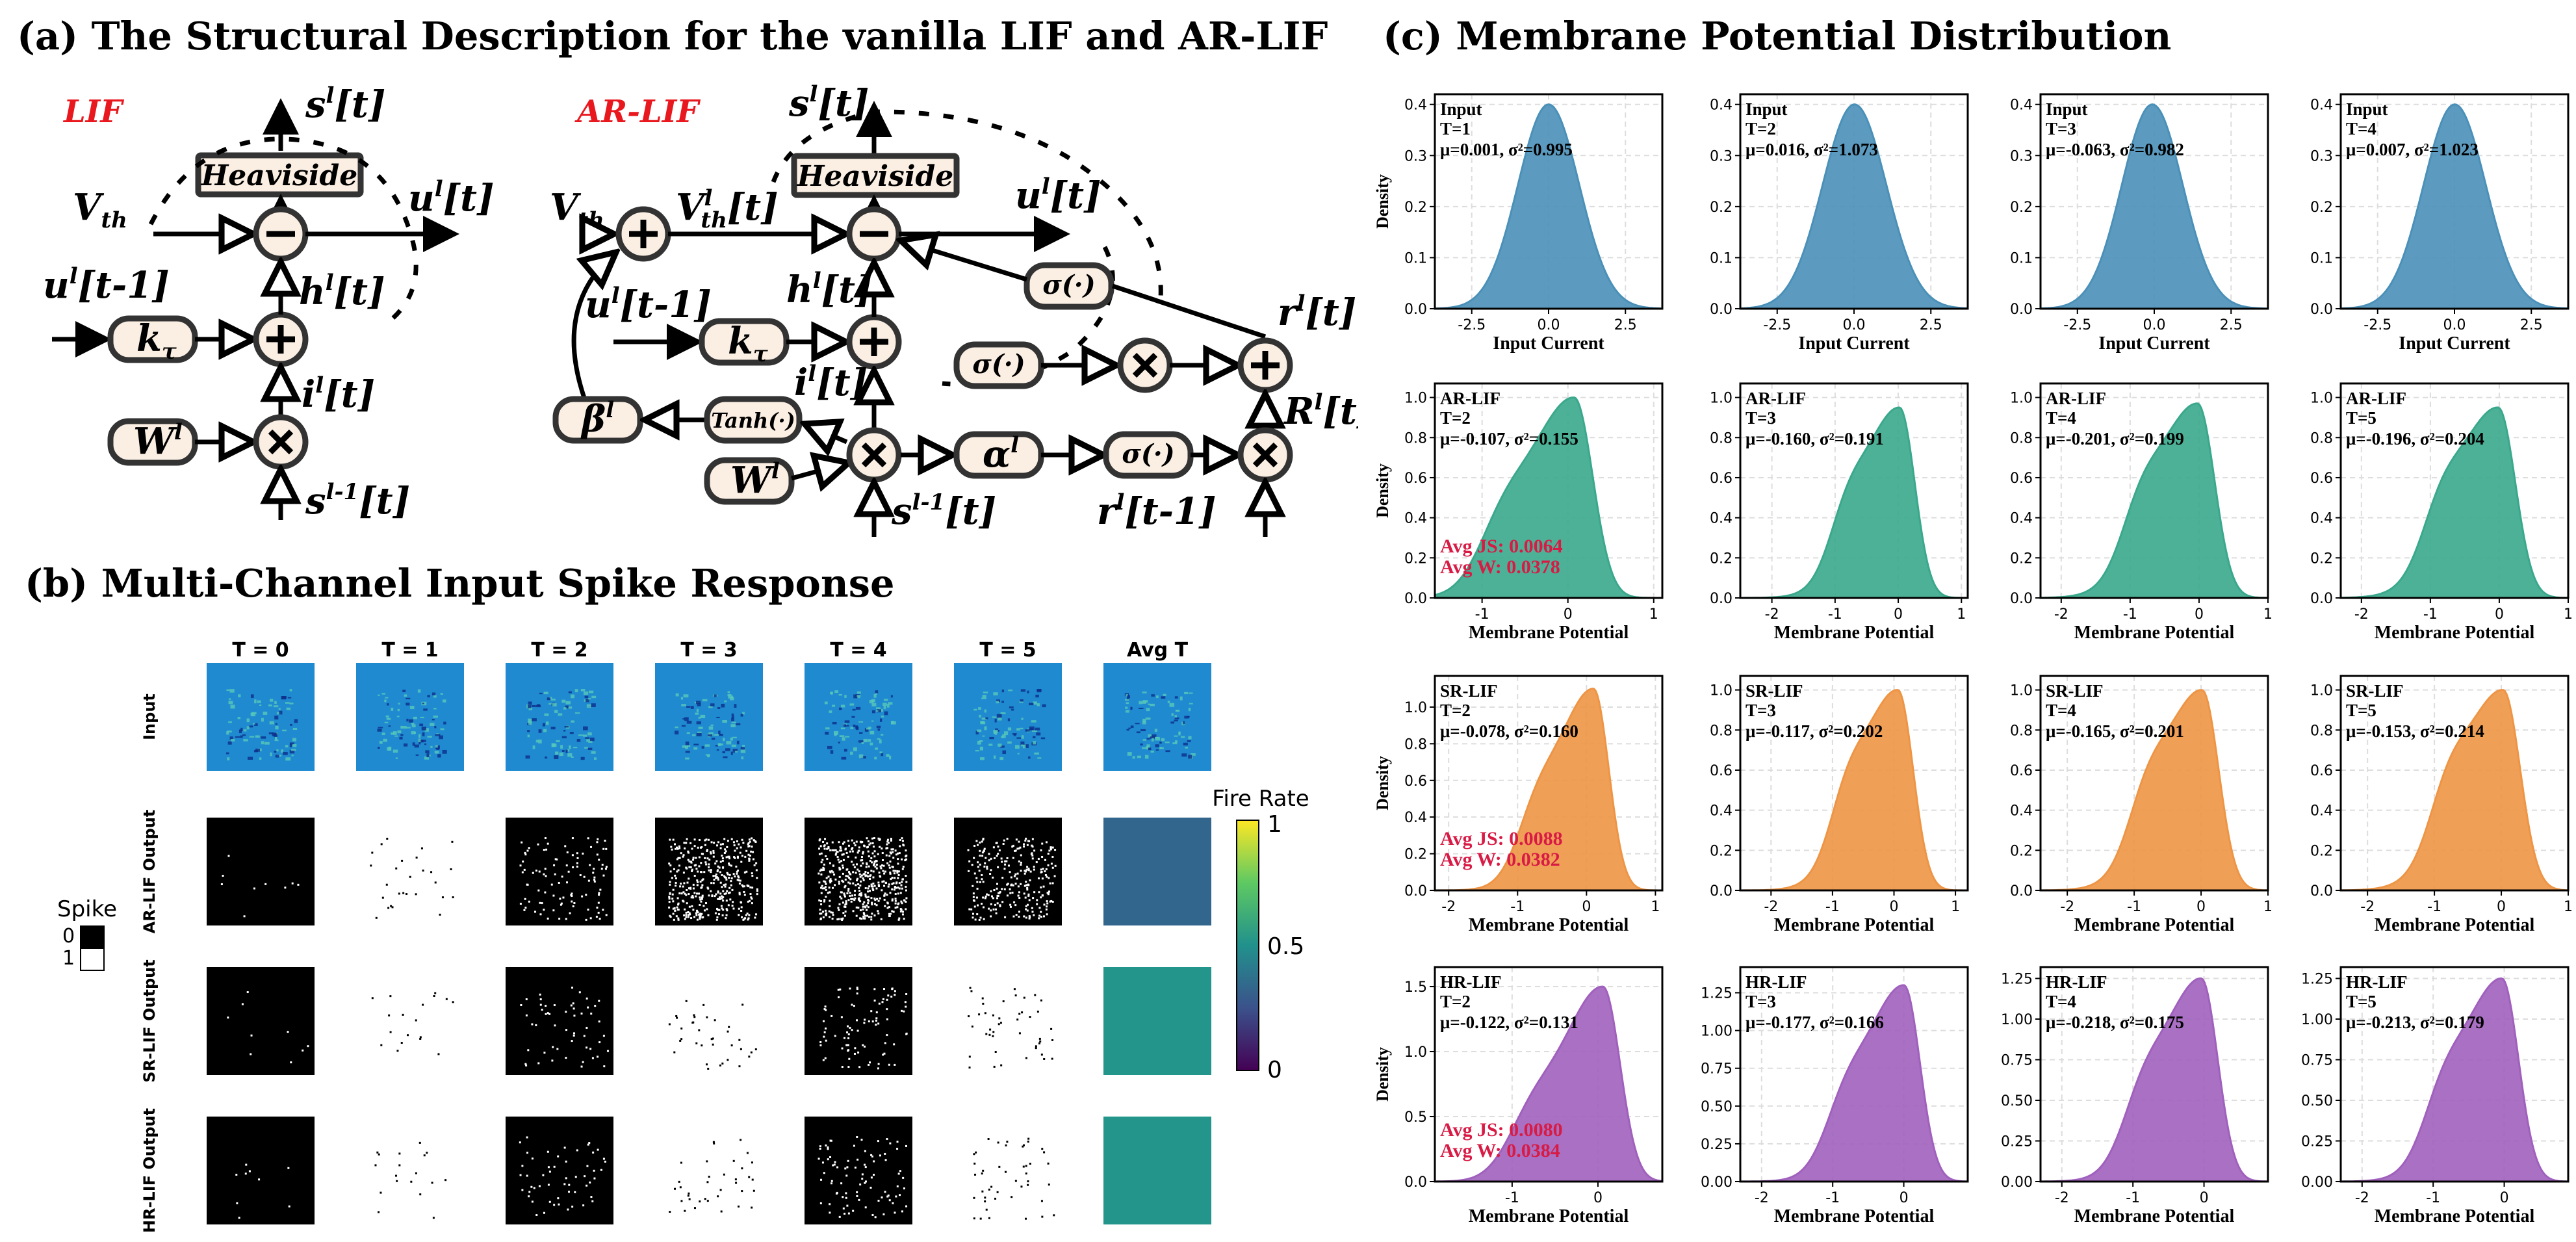 The height and width of the screenshot is (1242, 2576). Describe the element at coordinates (2321, 438) in the screenshot. I see `y-tick-label: 0.8` at that location.